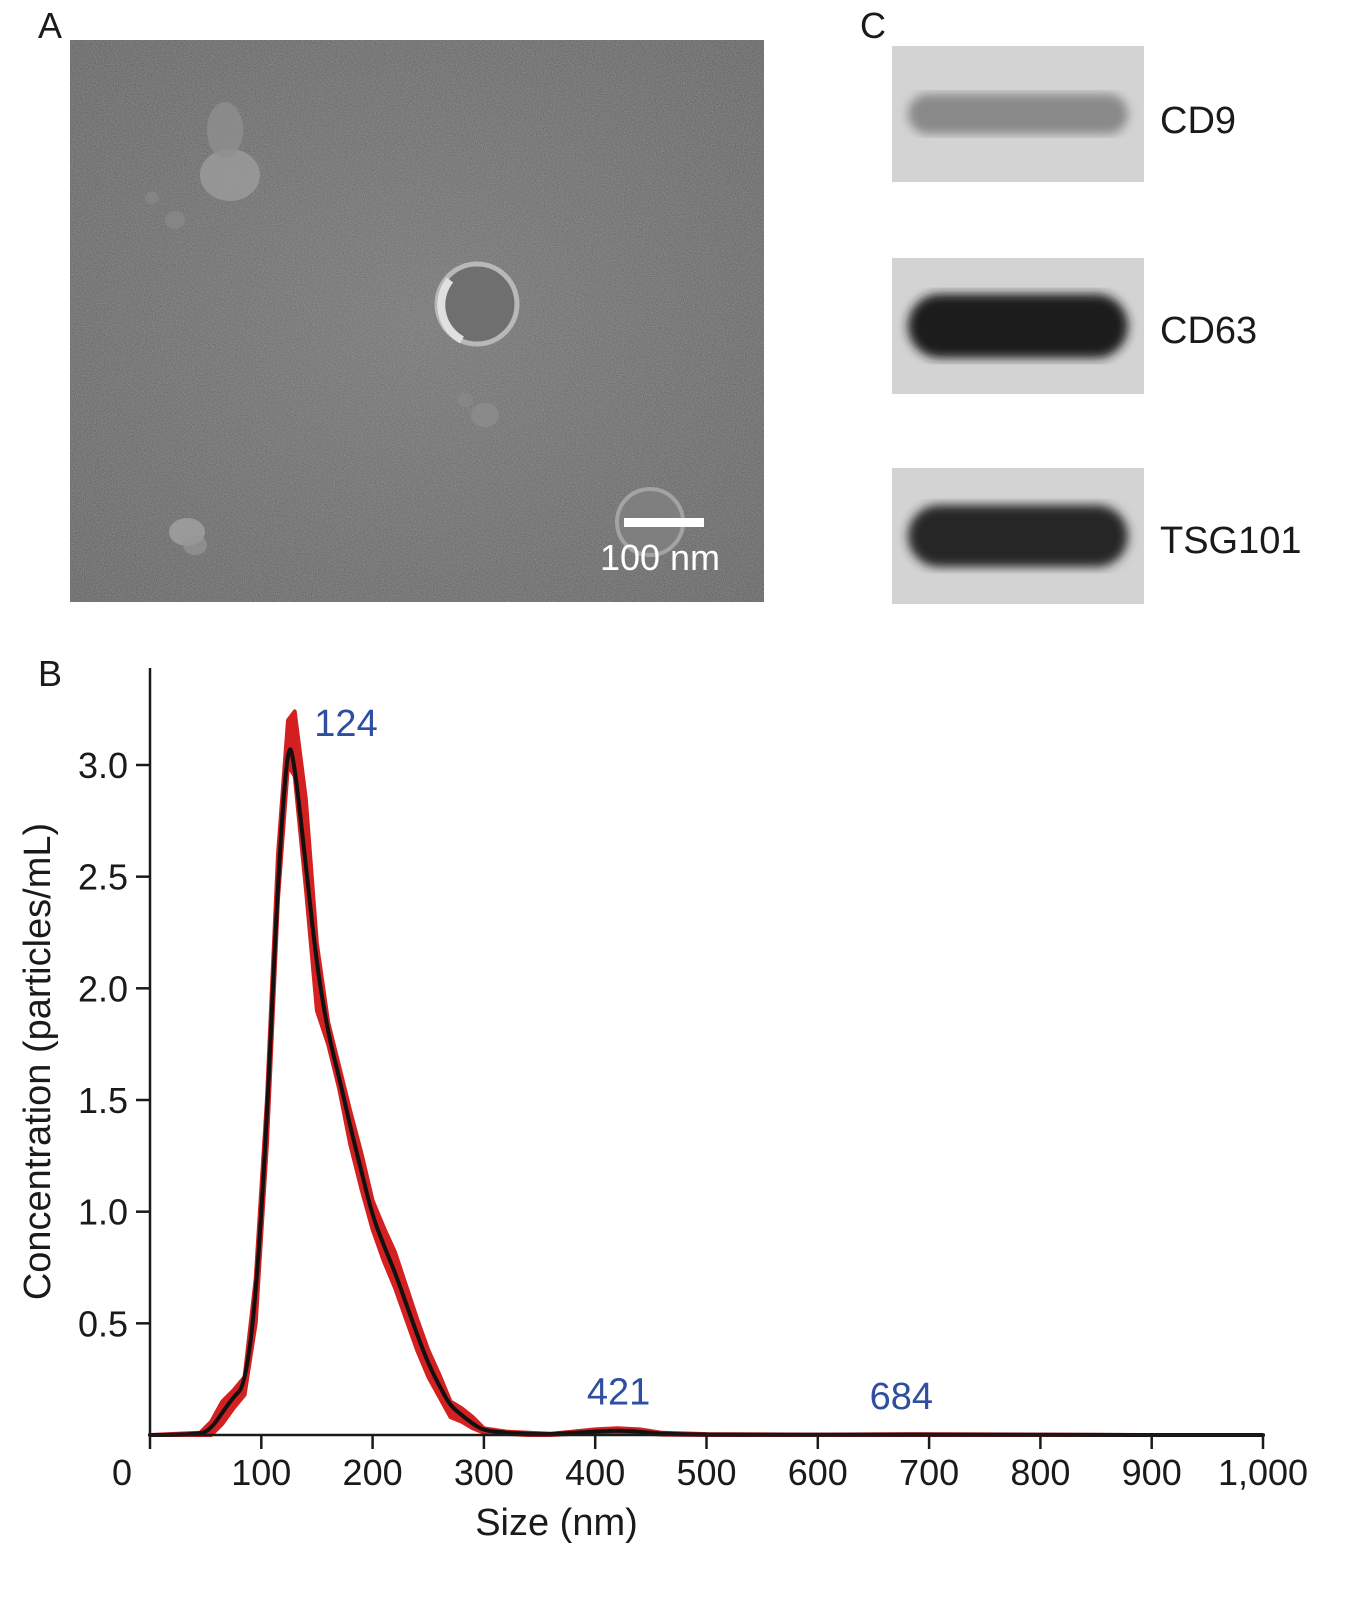  What do you see at coordinates (1263, 1472) in the screenshot?
I see `x-tick-label: 1,000` at bounding box center [1263, 1472].